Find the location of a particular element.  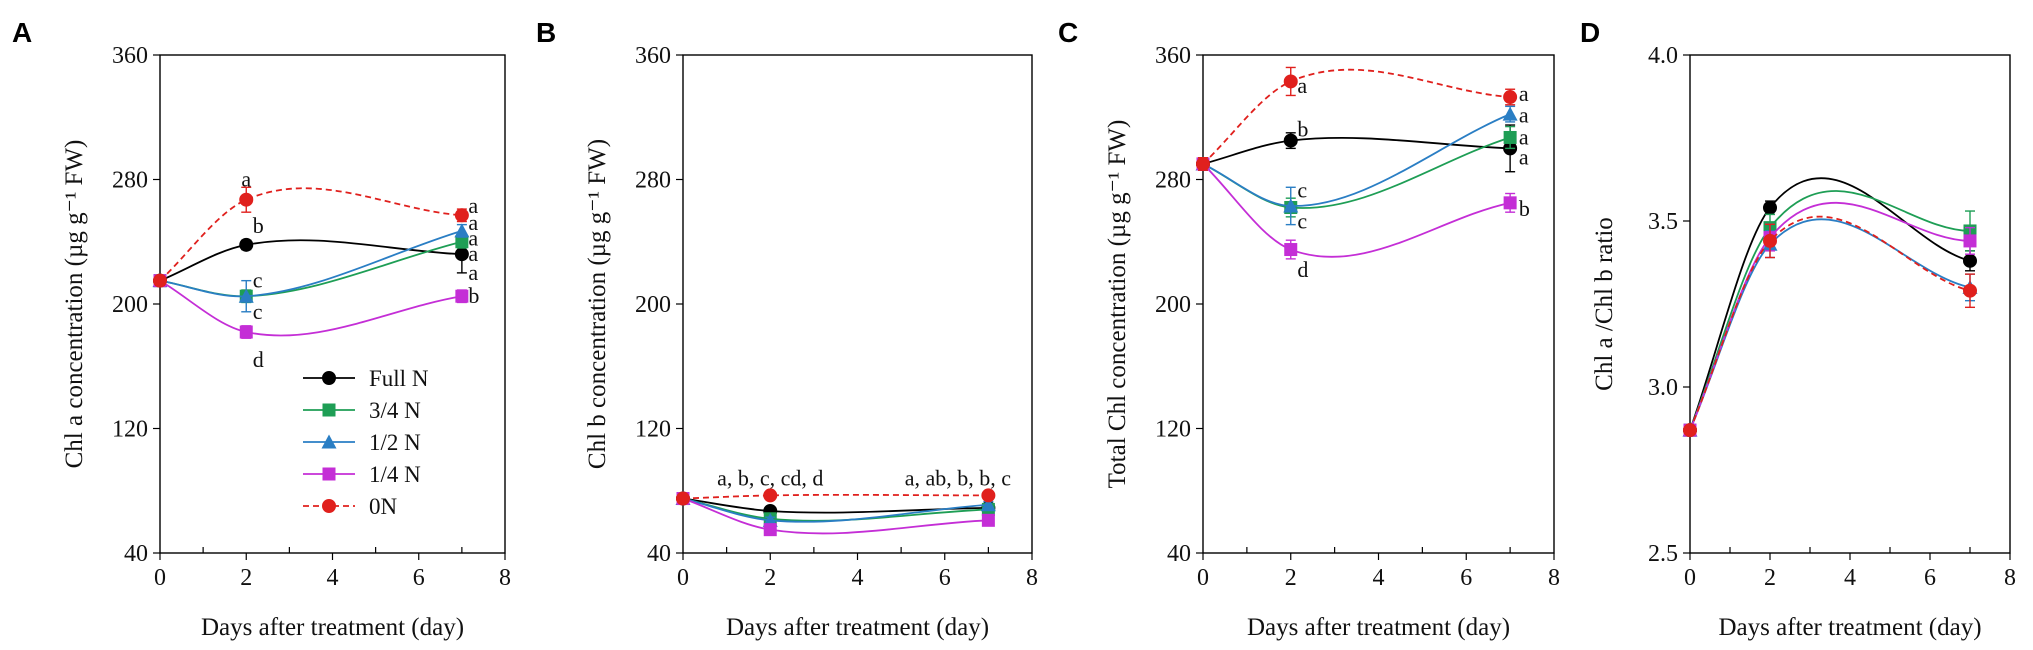

legend-label: 1/2 N is located at coordinates (395, 442).